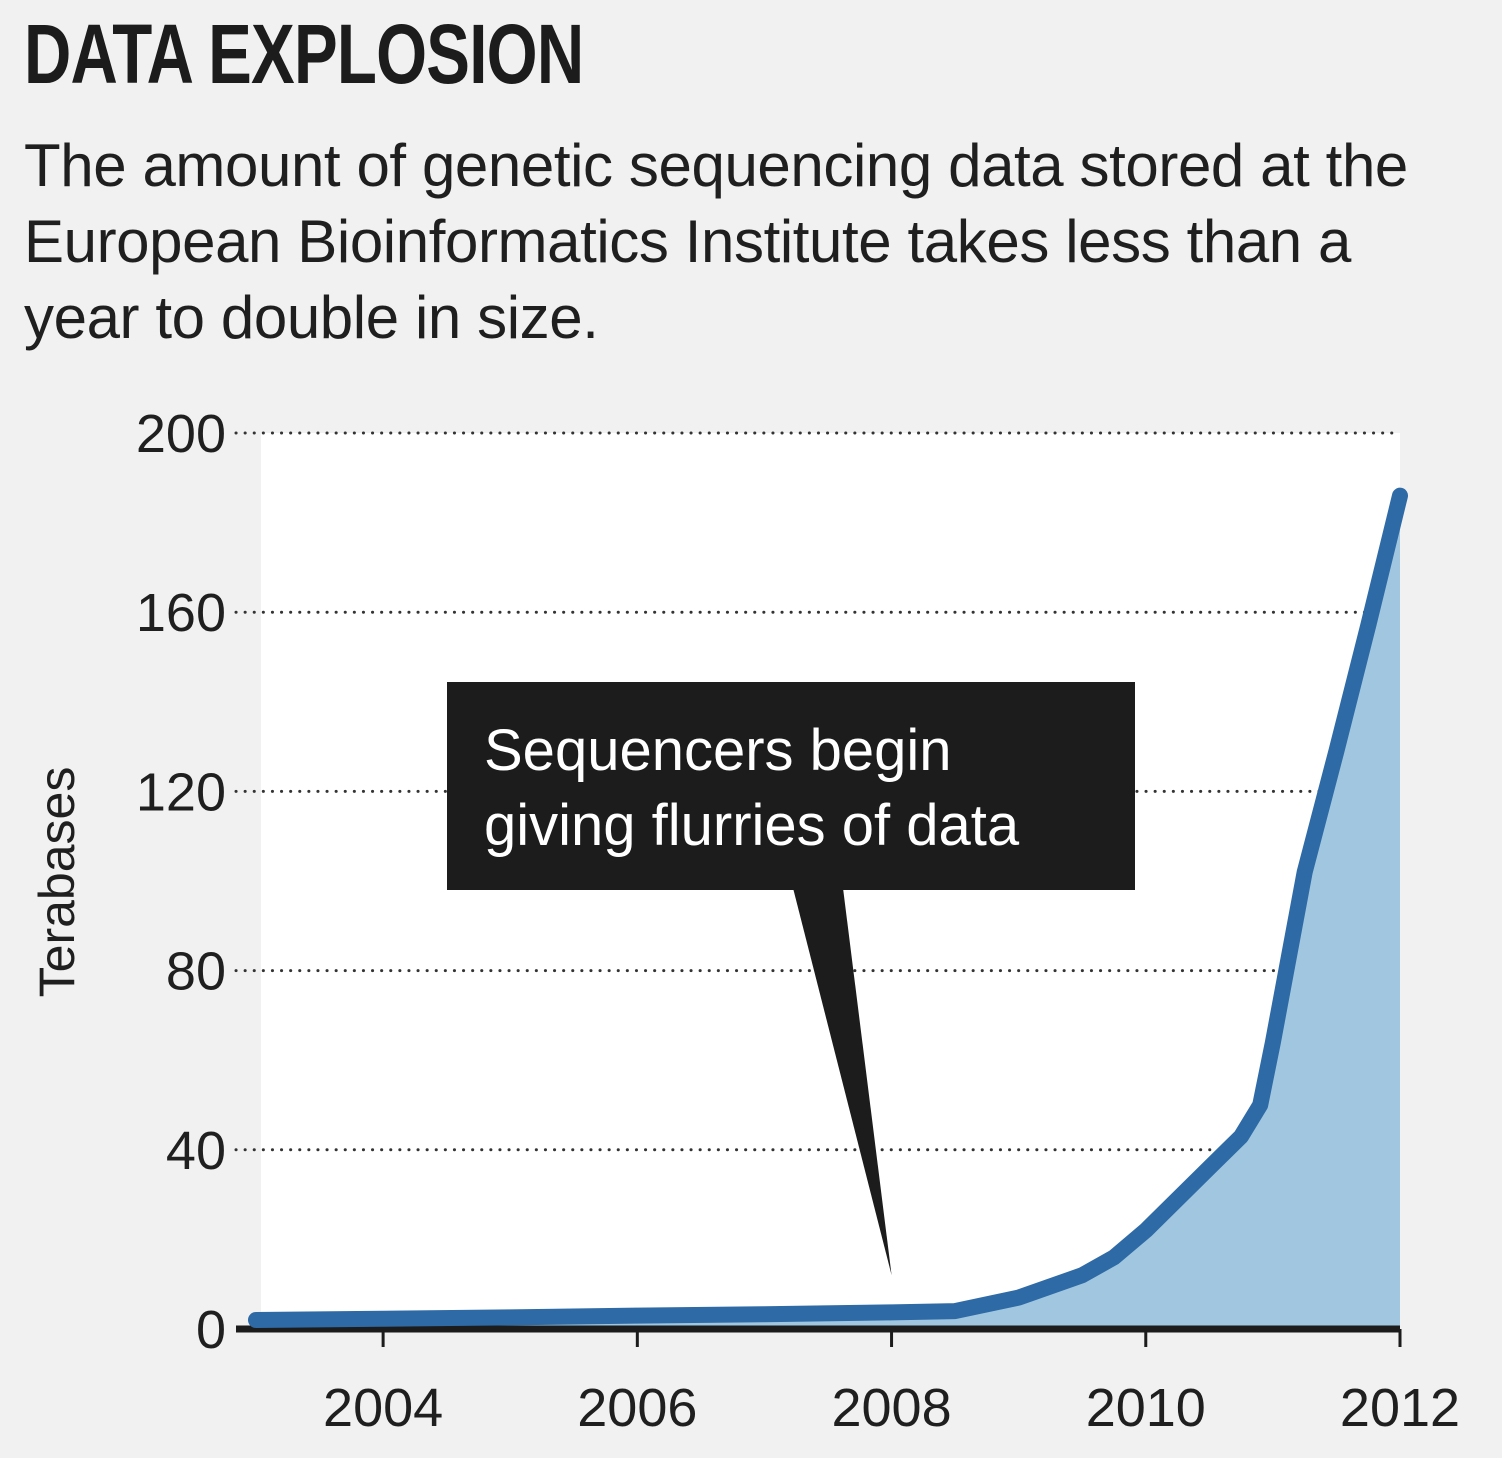 This screenshot has width=1502, height=1458. Describe the element at coordinates (304, 54) in the screenshot. I see `chart-title: DATA EXPLOSION` at that location.